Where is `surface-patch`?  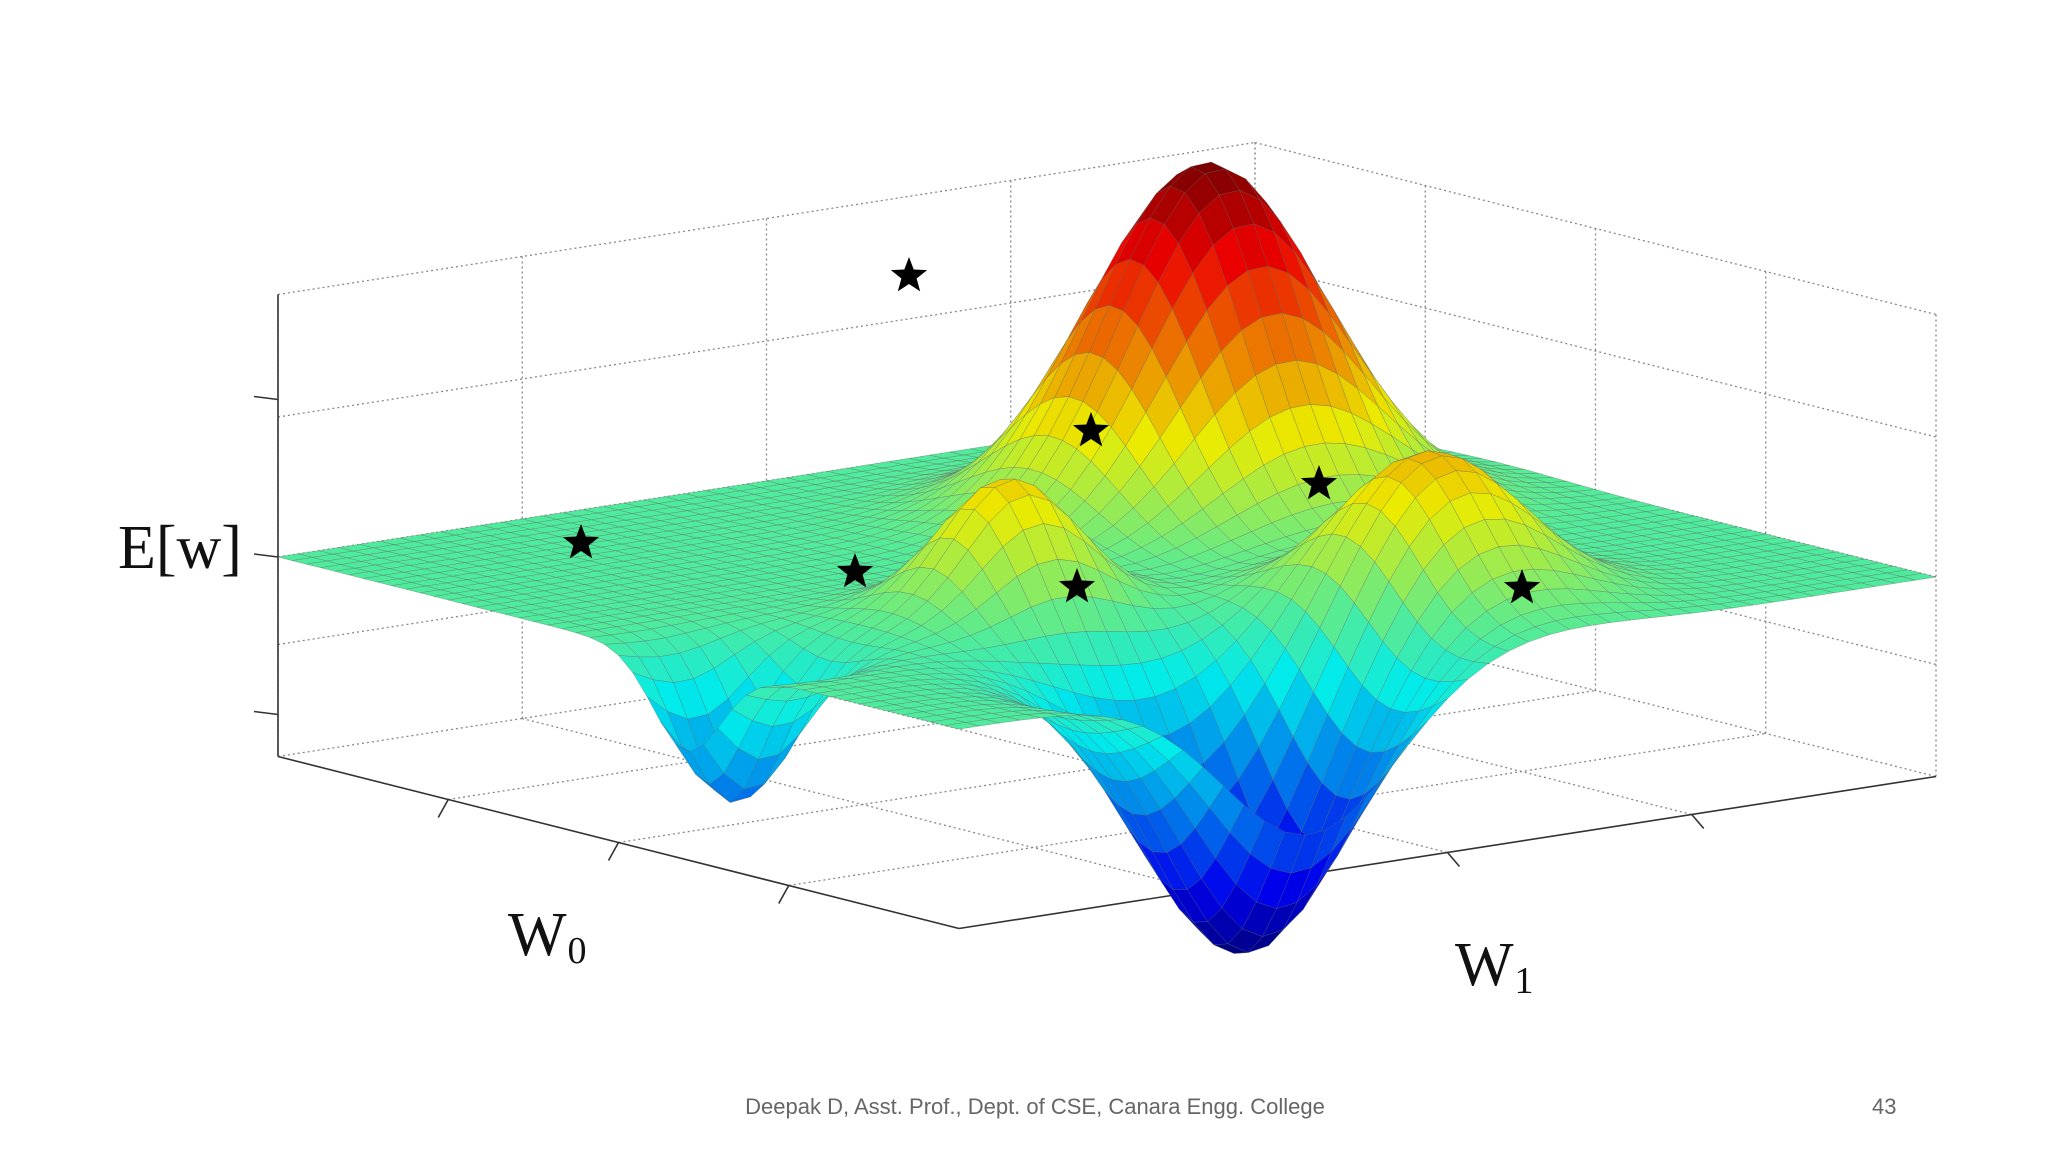
surface-patch is located at coordinates (962, 726).